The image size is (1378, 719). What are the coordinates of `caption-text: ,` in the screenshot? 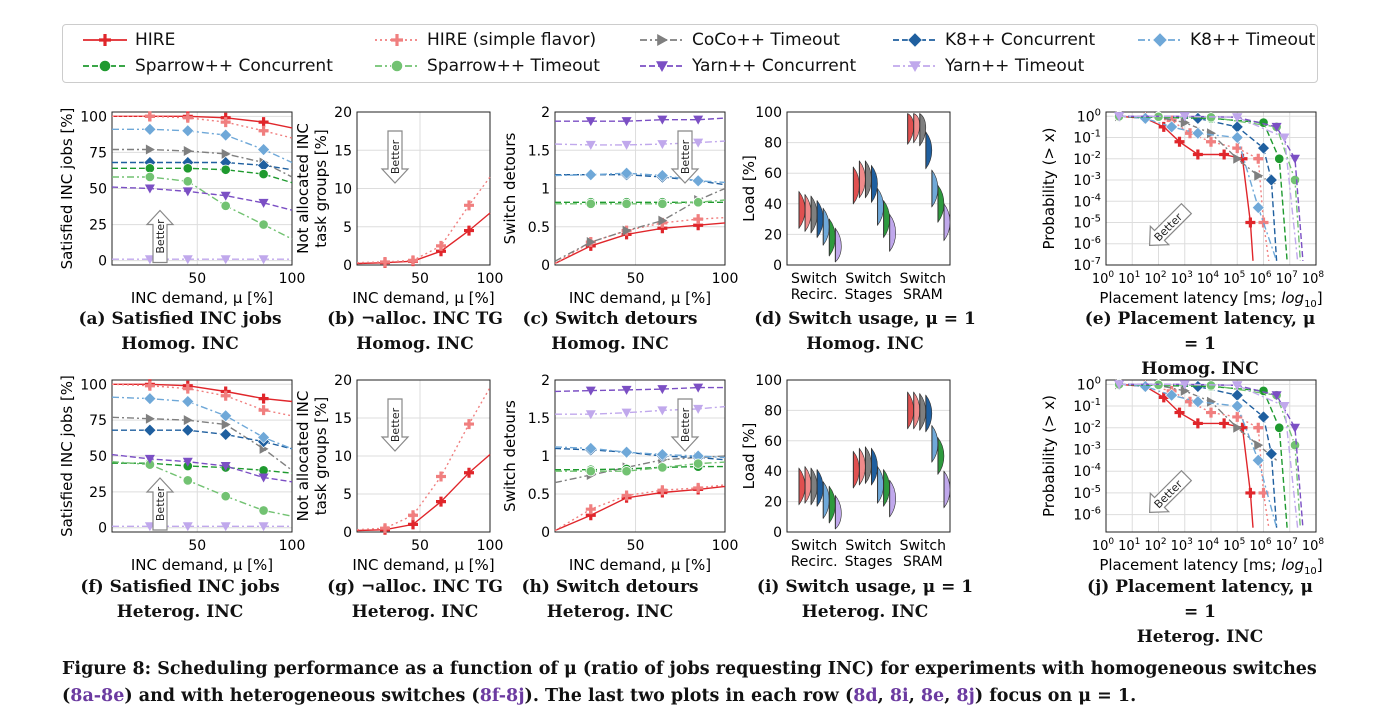 It's located at (883, 696).